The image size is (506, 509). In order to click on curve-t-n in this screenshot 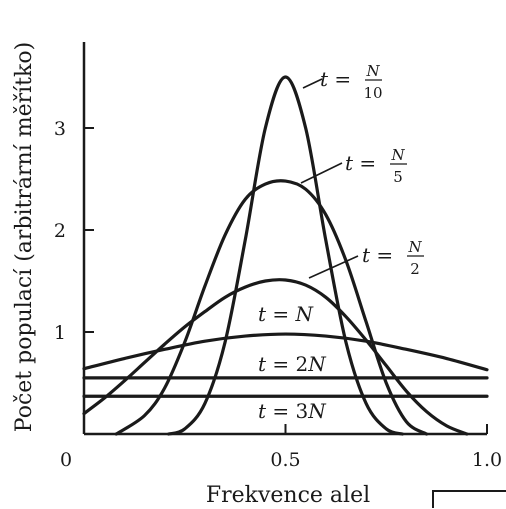, I will do `click(285, 352)`.